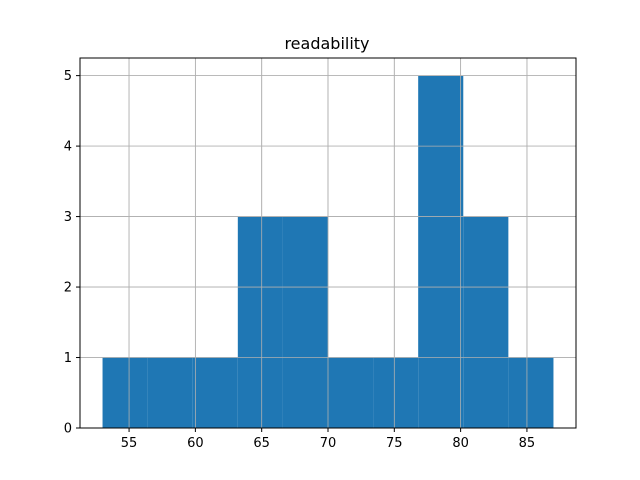  What do you see at coordinates (527, 443) in the screenshot?
I see `x-tick-label: 85` at bounding box center [527, 443].